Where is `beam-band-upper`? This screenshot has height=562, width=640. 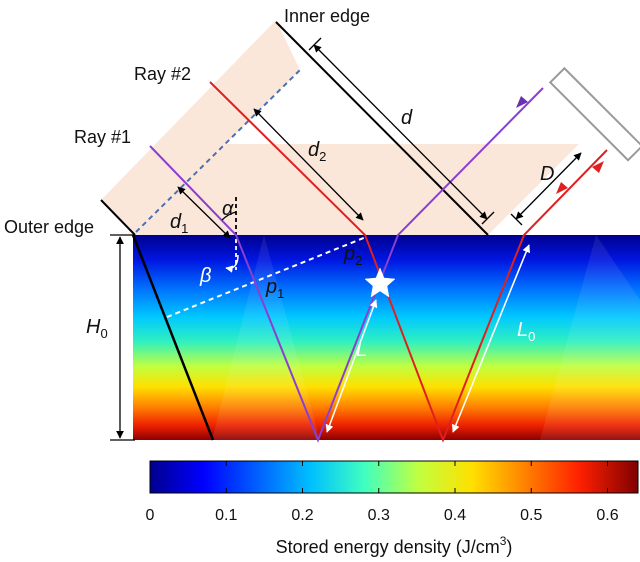 beam-band-upper is located at coordinates (200, 127).